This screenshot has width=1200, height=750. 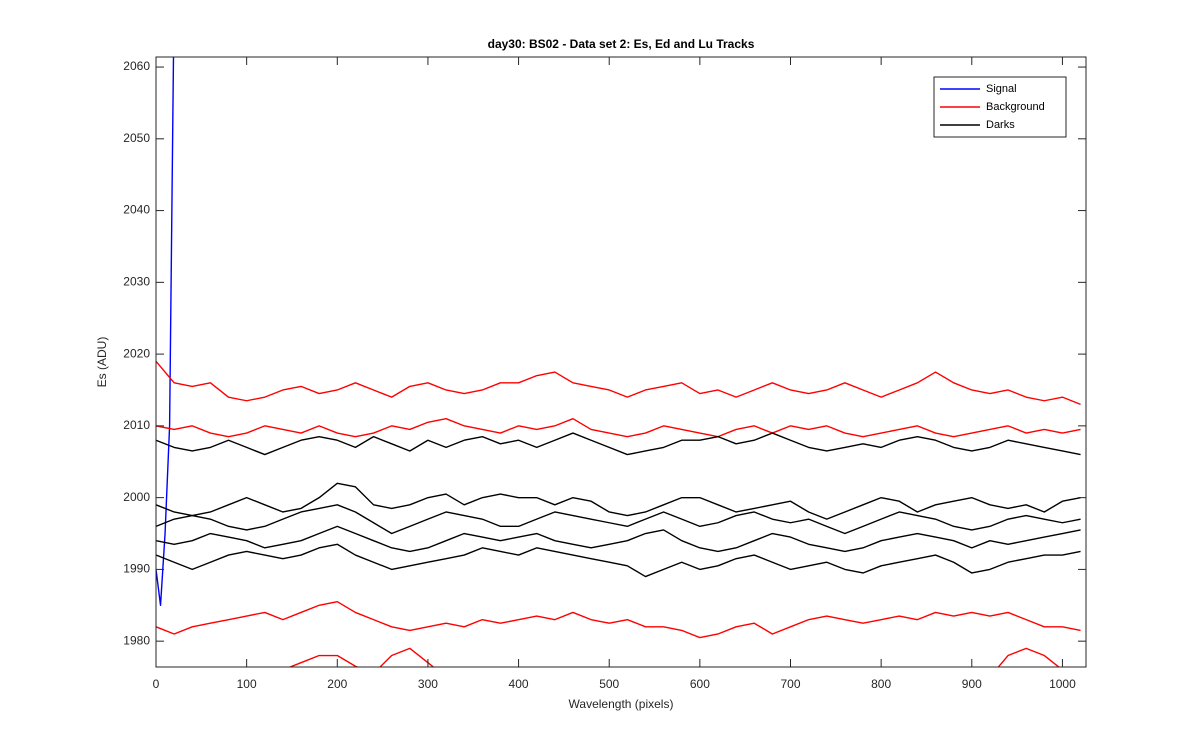 What do you see at coordinates (136, 497) in the screenshot?
I see `y-tick-label: 2000` at bounding box center [136, 497].